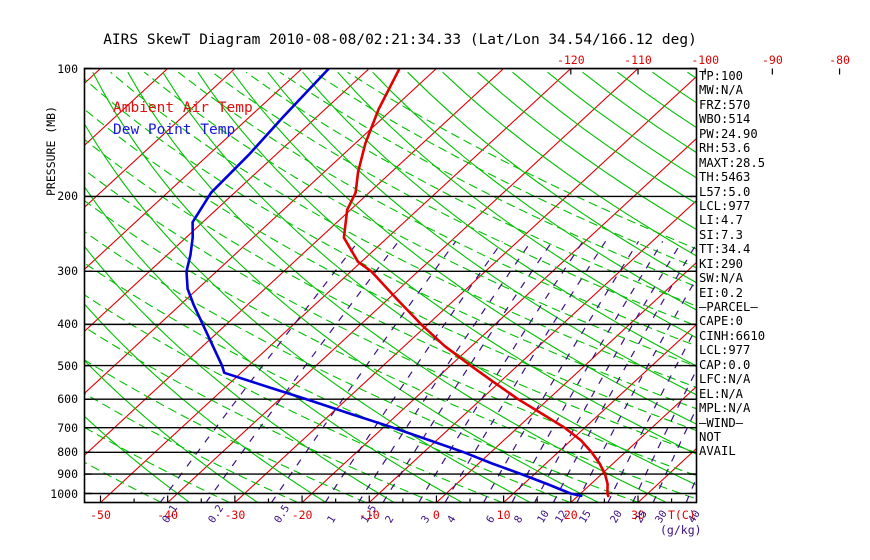 The width and height of the screenshot is (870, 560). I want to click on top-axis-tick: -110, so click(638, 60).